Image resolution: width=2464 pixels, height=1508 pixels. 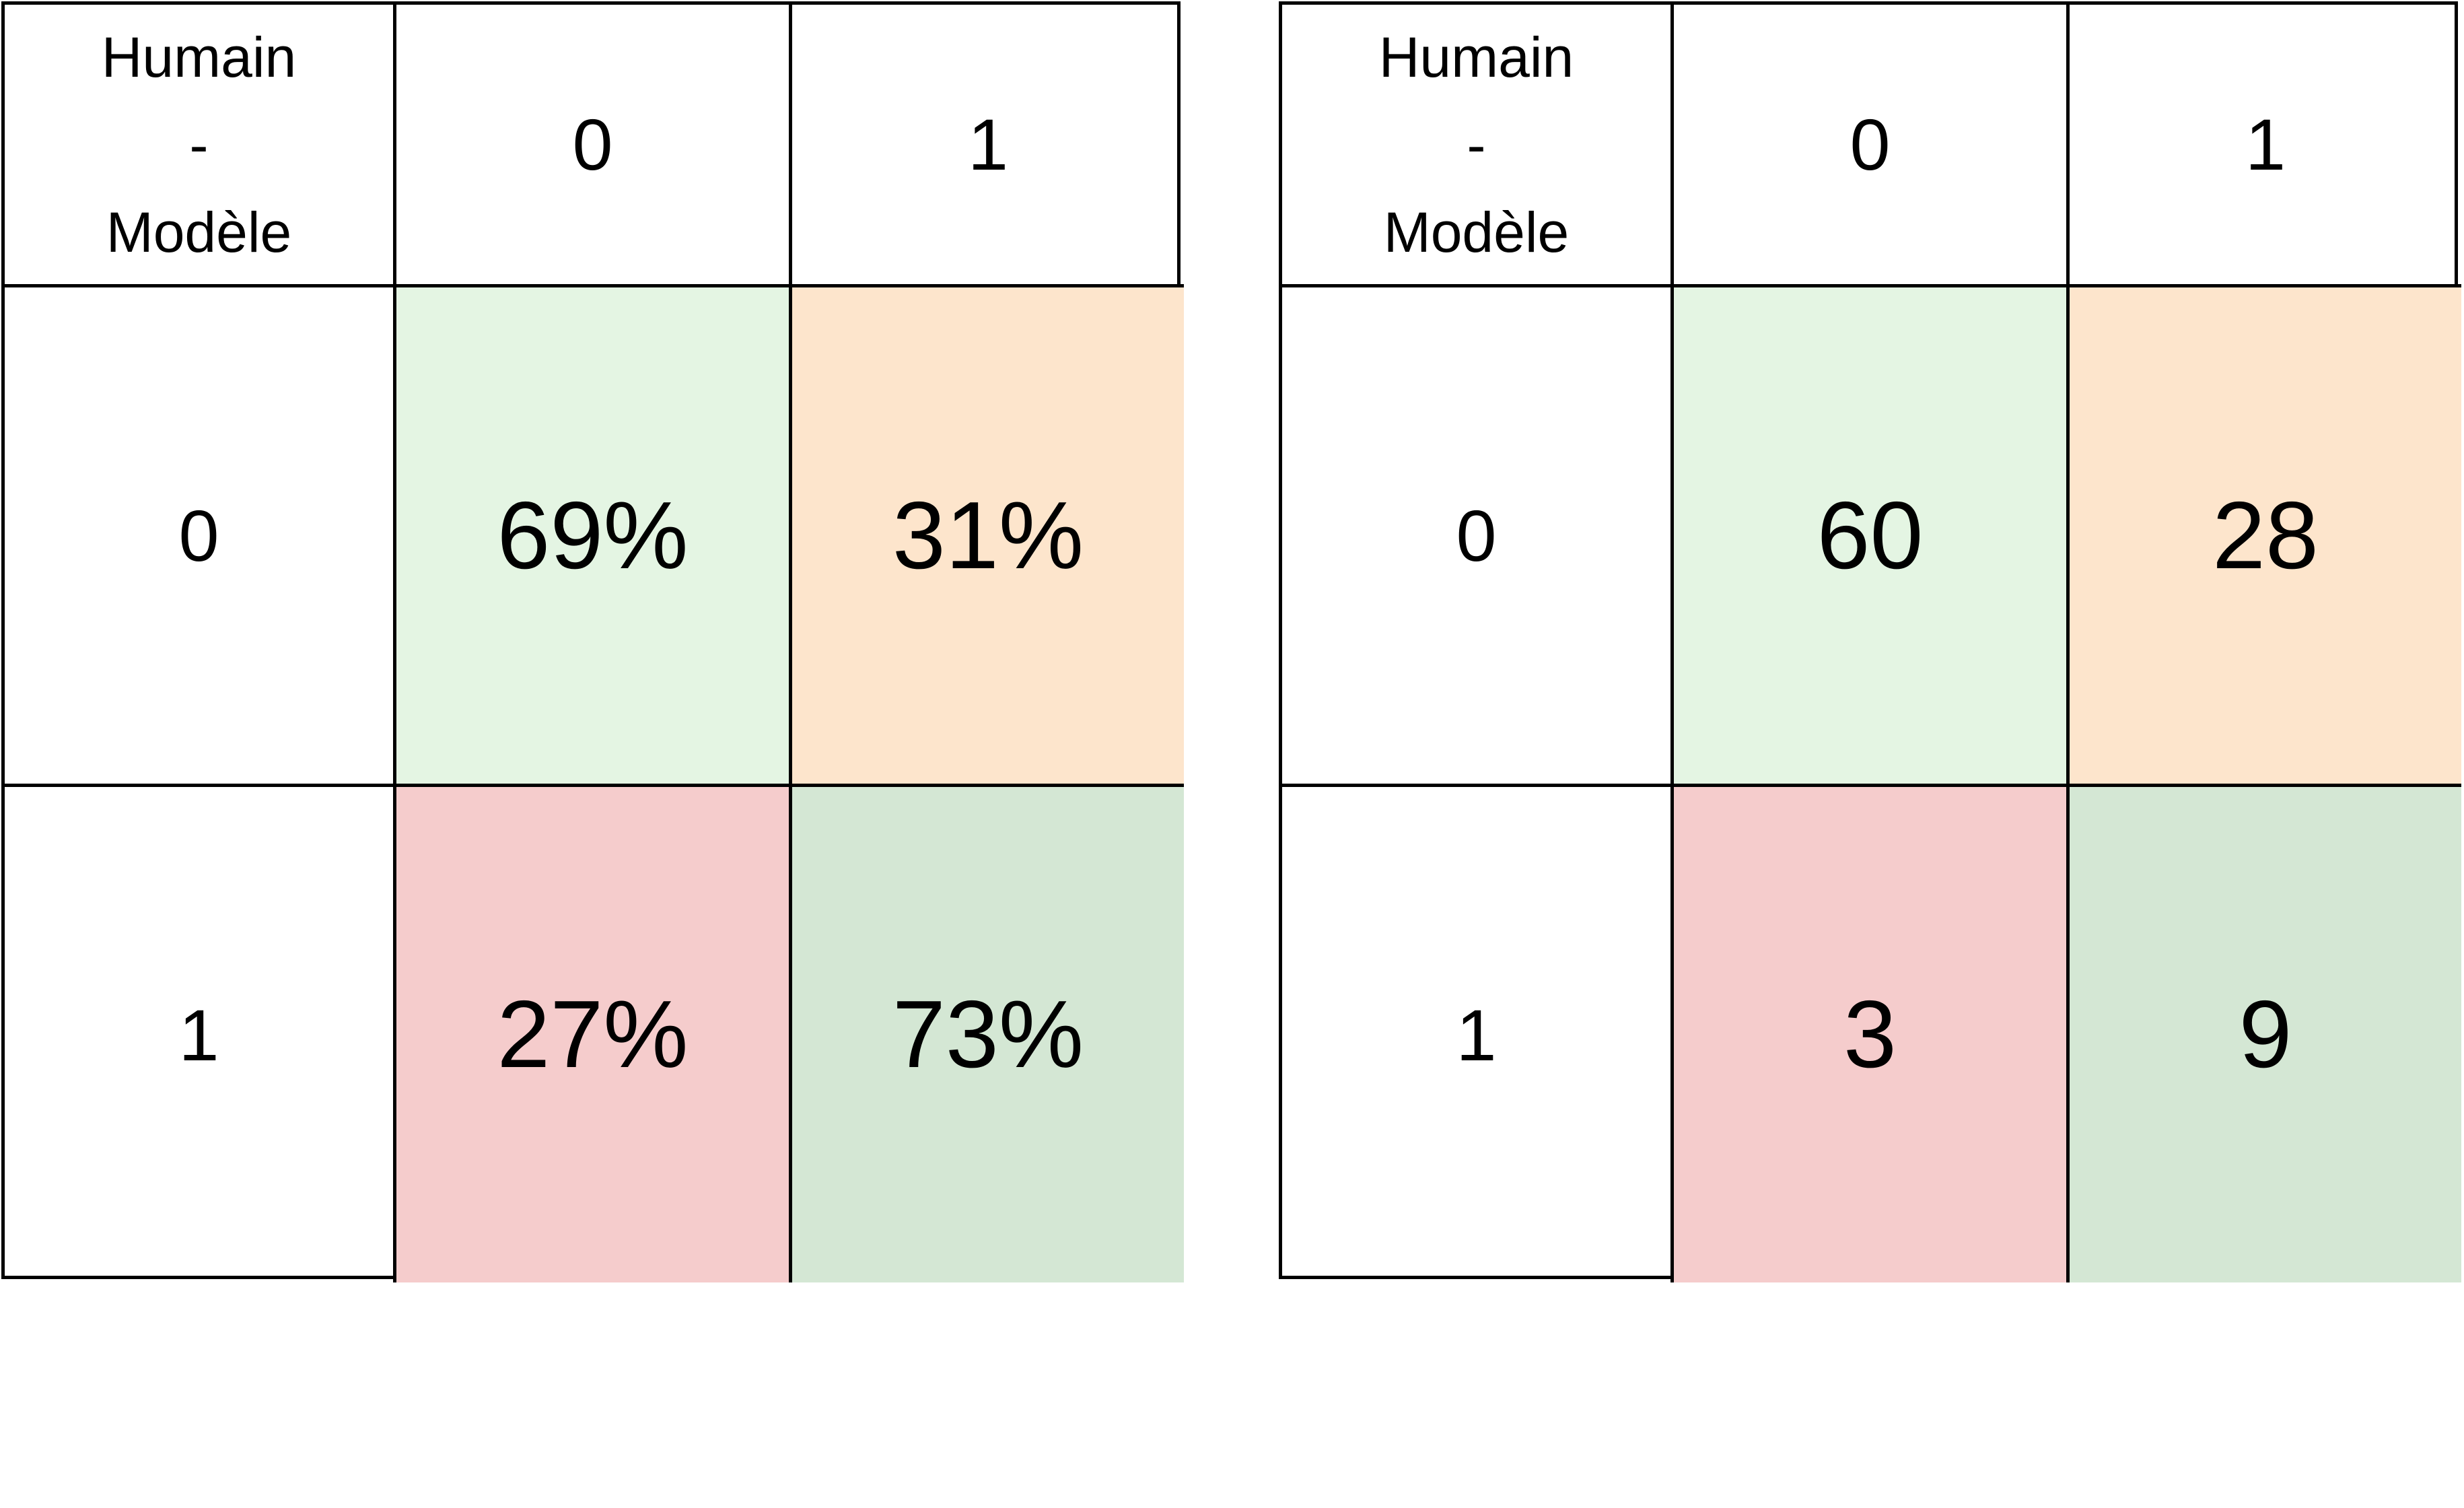 What do you see at coordinates (1872, 1034) in the screenshot?
I see `cell-false-negative: 3` at bounding box center [1872, 1034].